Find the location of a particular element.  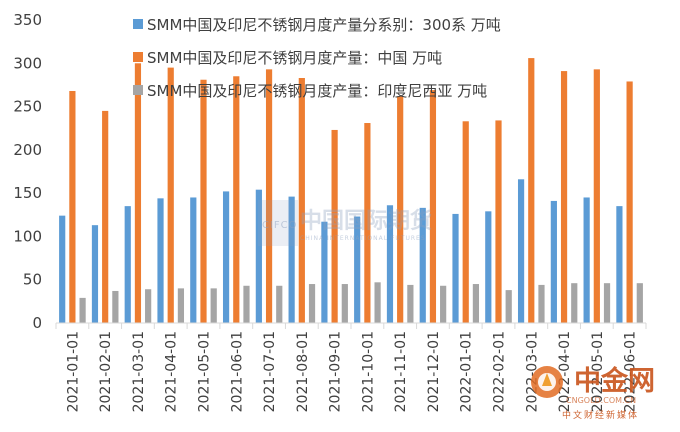

cngold-logo-url: CNGOLD.COM.CN is located at coordinates (601, 400).